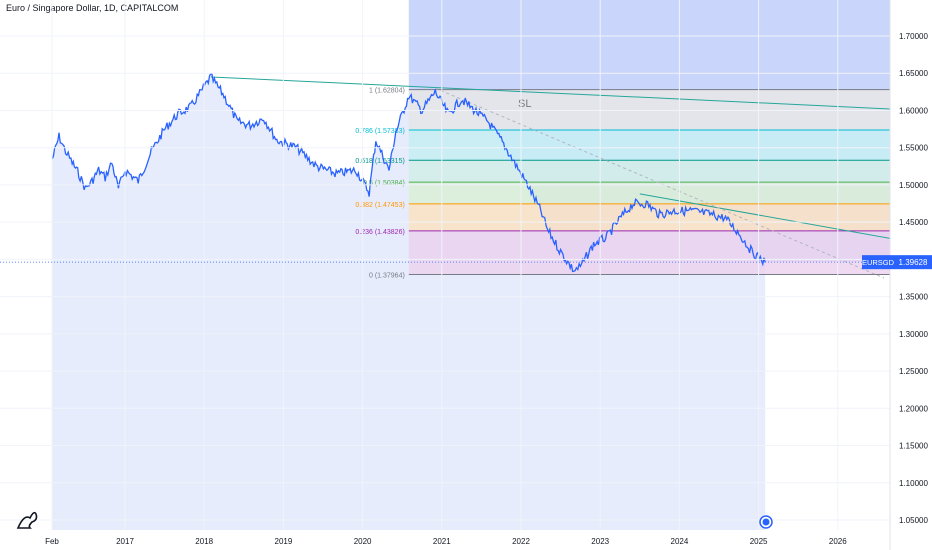  I want to click on symbol-tag, so click(878, 262).